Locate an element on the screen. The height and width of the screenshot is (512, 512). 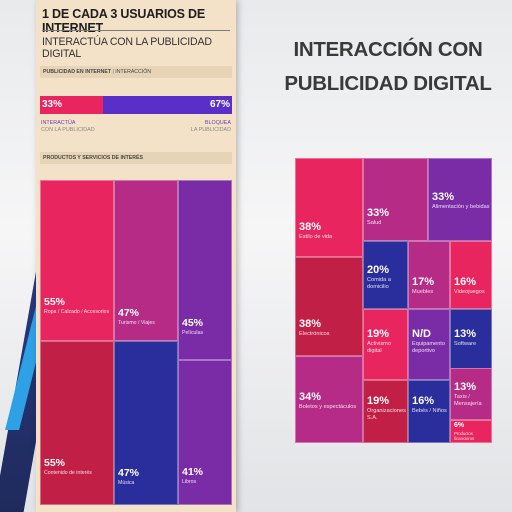
tile-label: Boletos y espectáculos is located at coordinates (328, 407).